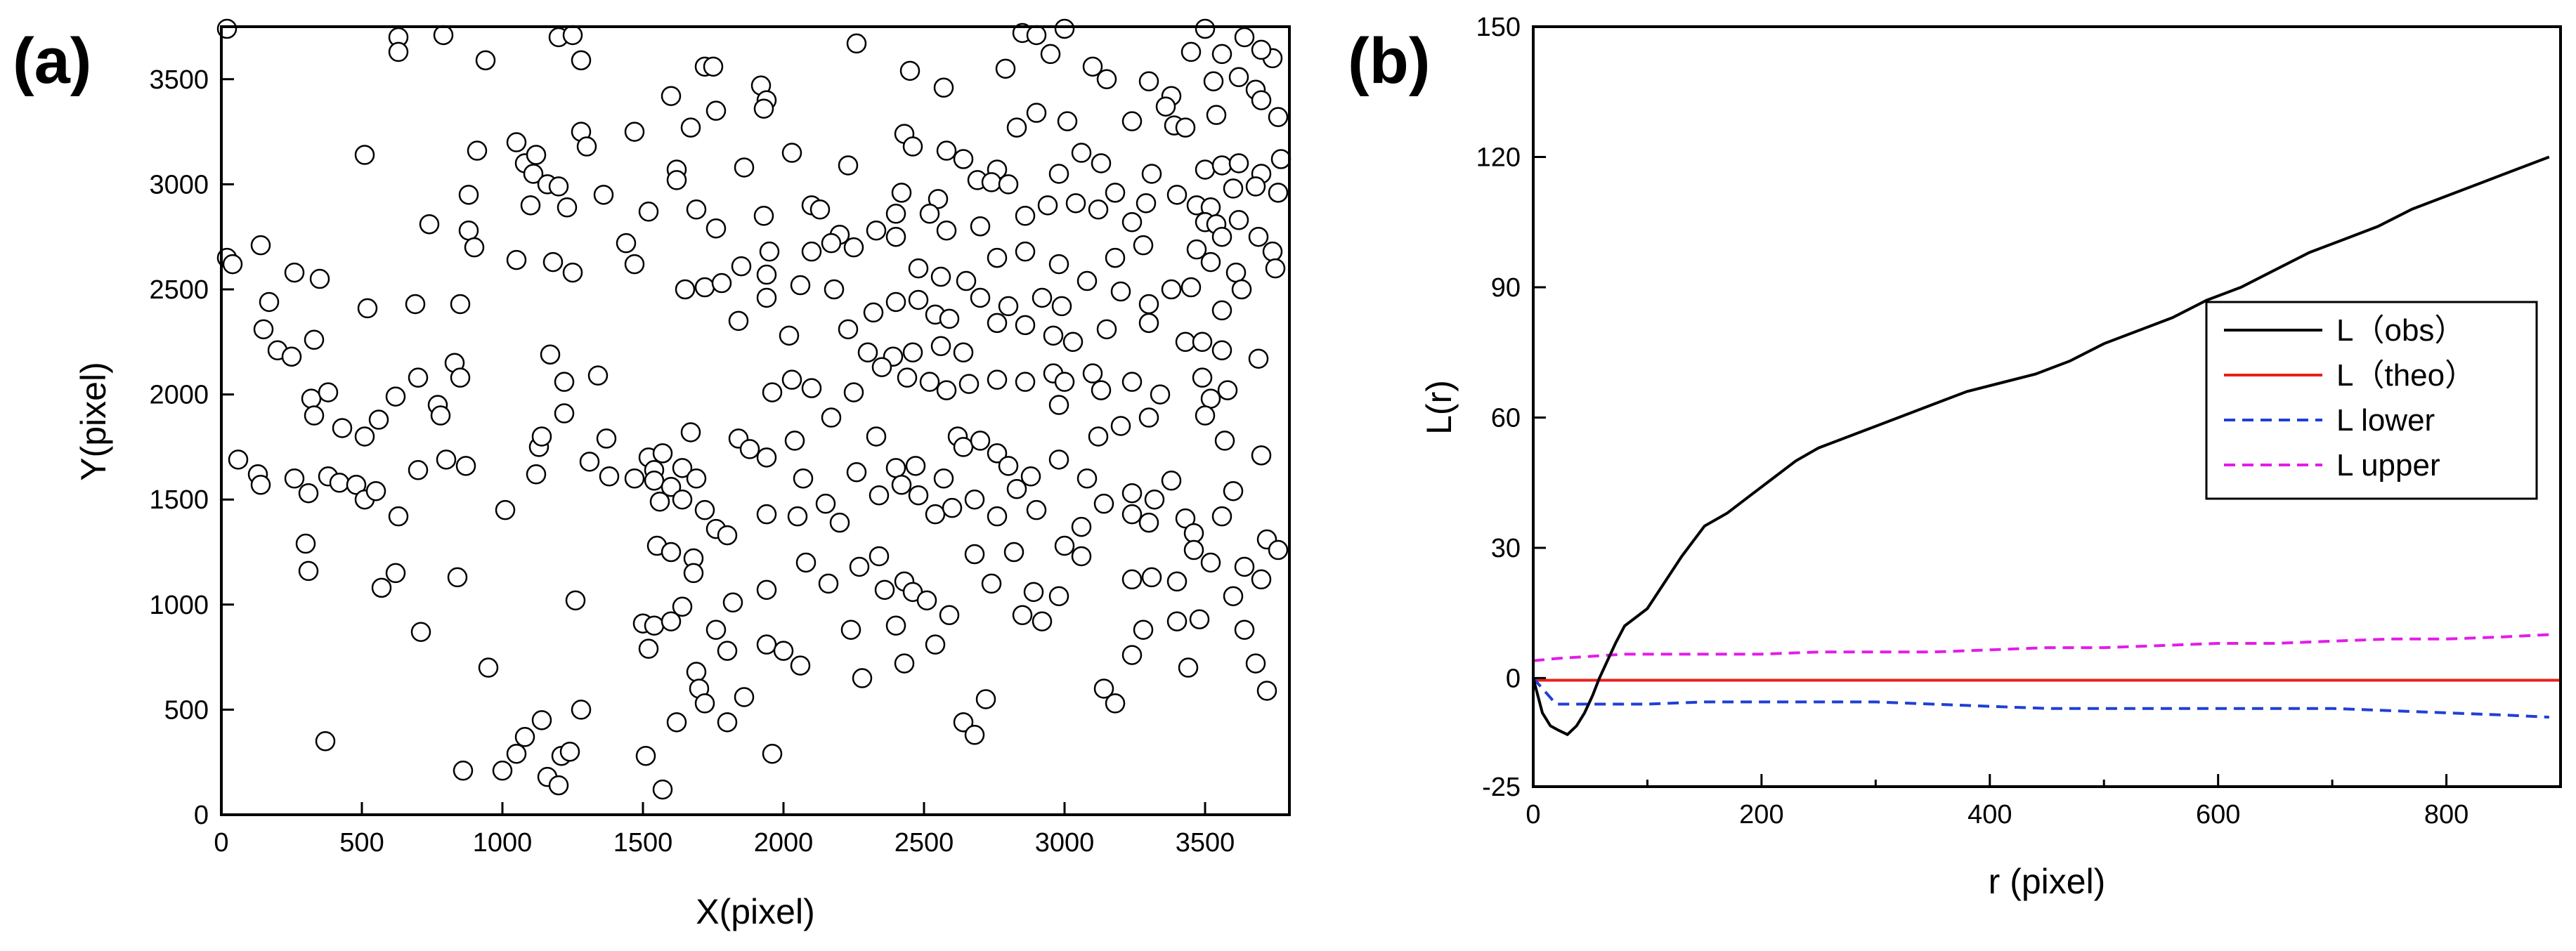  Describe the element at coordinates (179, 185) in the screenshot. I see `y-tick-label: 3000` at that location.